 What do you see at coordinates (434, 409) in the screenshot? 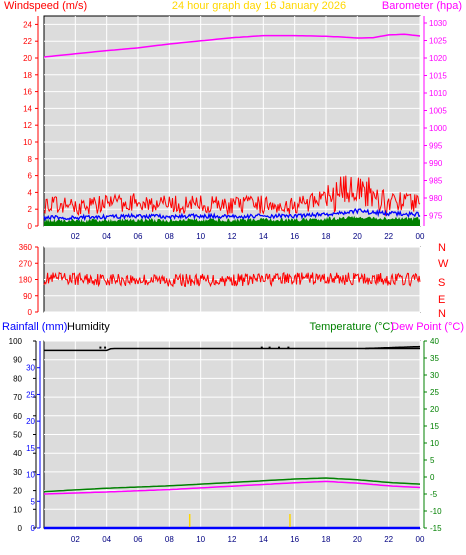
I see `temperature-tick-label: 20` at bounding box center [434, 409].